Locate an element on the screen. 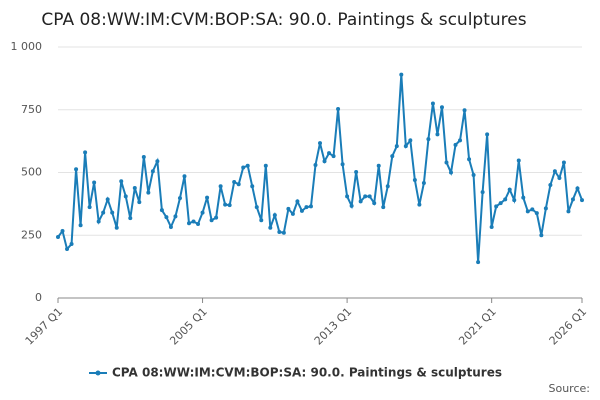  legend-marker is located at coordinates (98, 373).